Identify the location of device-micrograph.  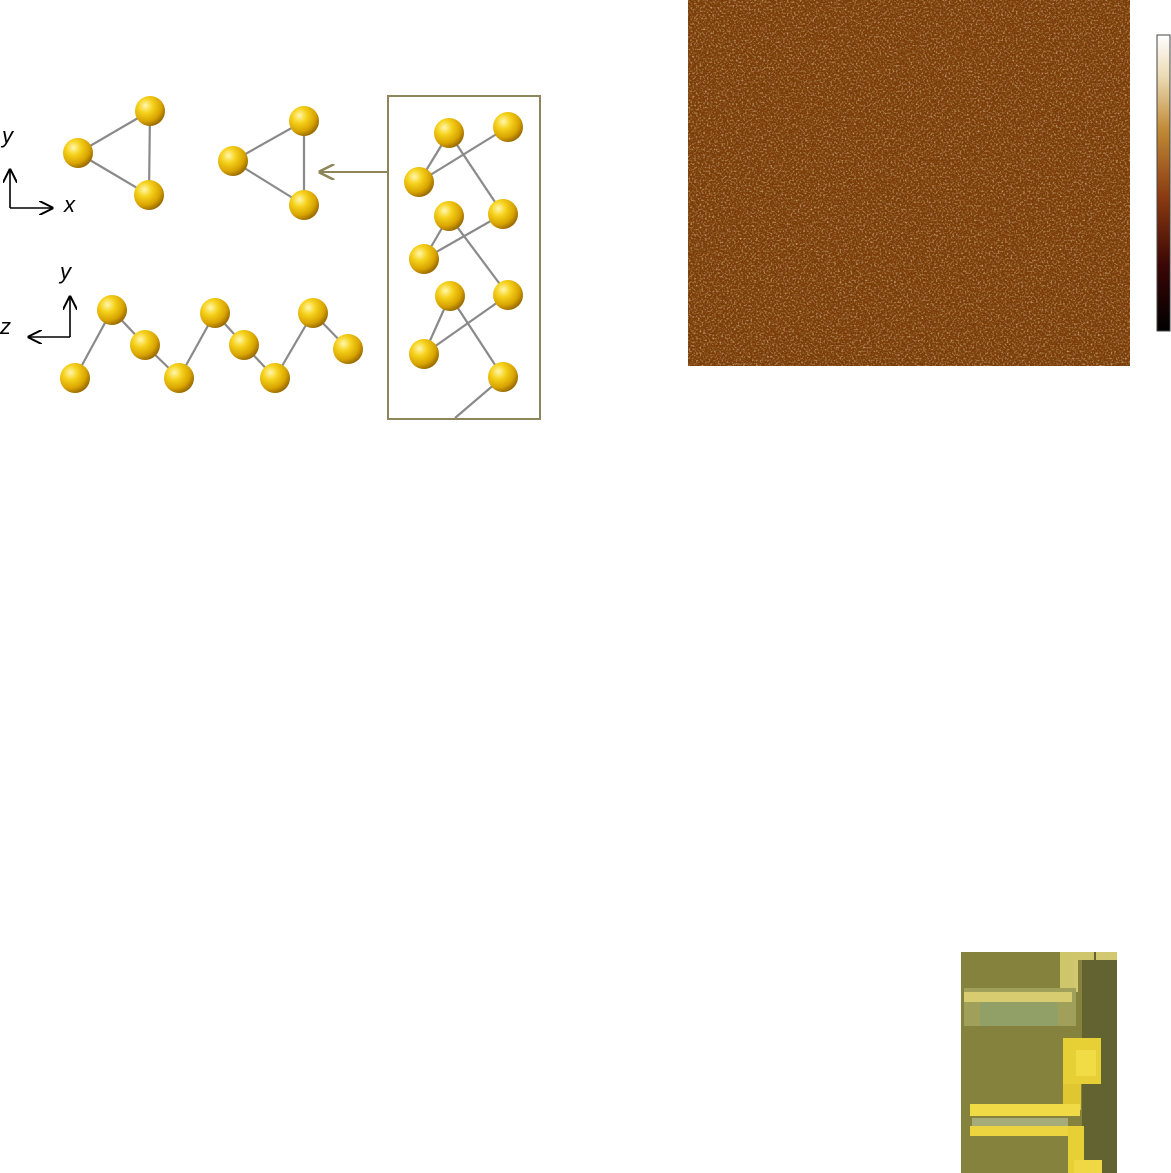
(1039, 1062).